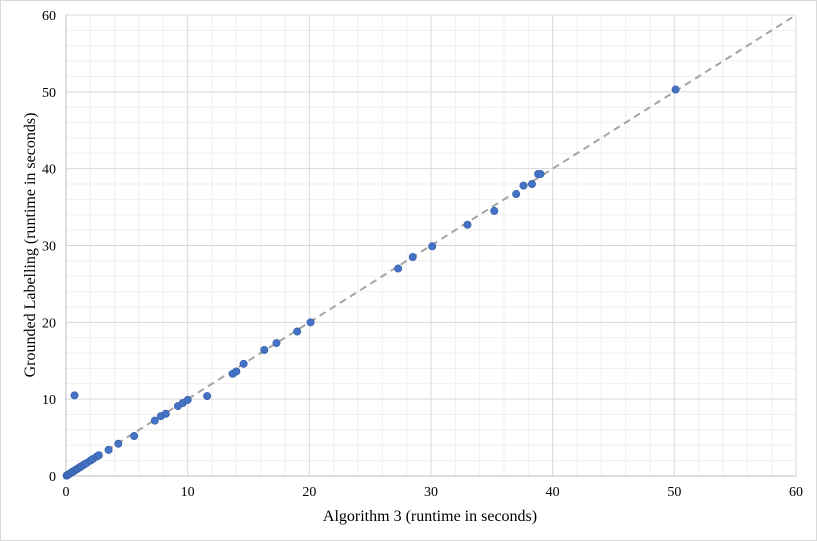 Image resolution: width=817 pixels, height=541 pixels. Describe the element at coordinates (49, 170) in the screenshot. I see `y-tick-label: 40` at that location.